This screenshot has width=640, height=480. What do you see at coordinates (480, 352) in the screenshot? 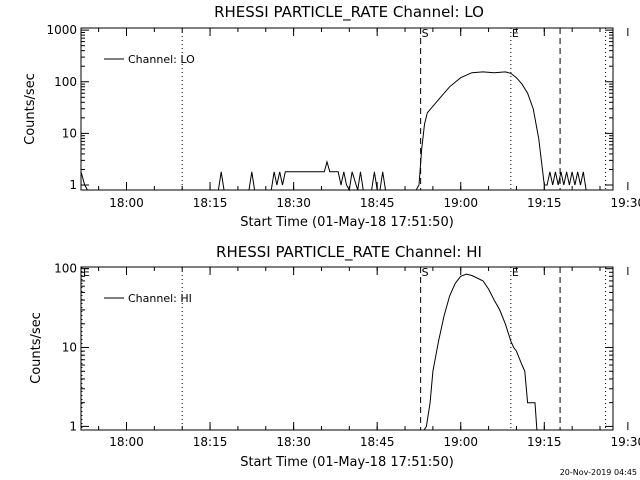
I see `series-line-hi` at bounding box center [480, 352].